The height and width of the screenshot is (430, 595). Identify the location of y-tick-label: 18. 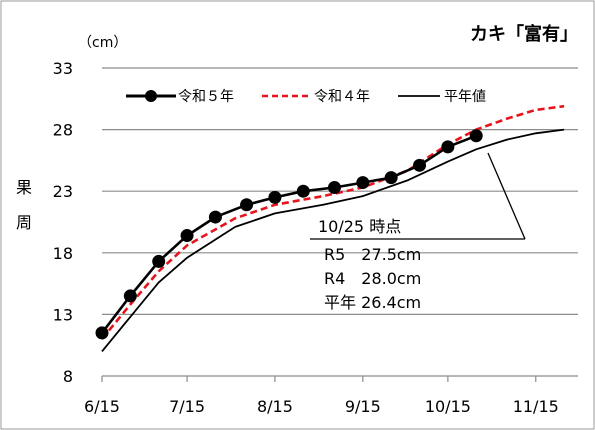
(63, 253).